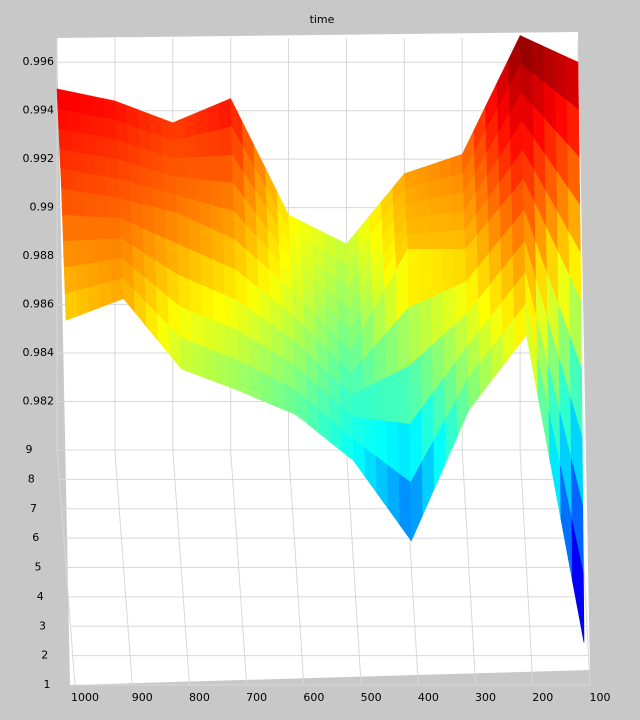 The height and width of the screenshot is (720, 640). What do you see at coordinates (85, 697) in the screenshot?
I see `x-tick-label: 1000` at bounding box center [85, 697].